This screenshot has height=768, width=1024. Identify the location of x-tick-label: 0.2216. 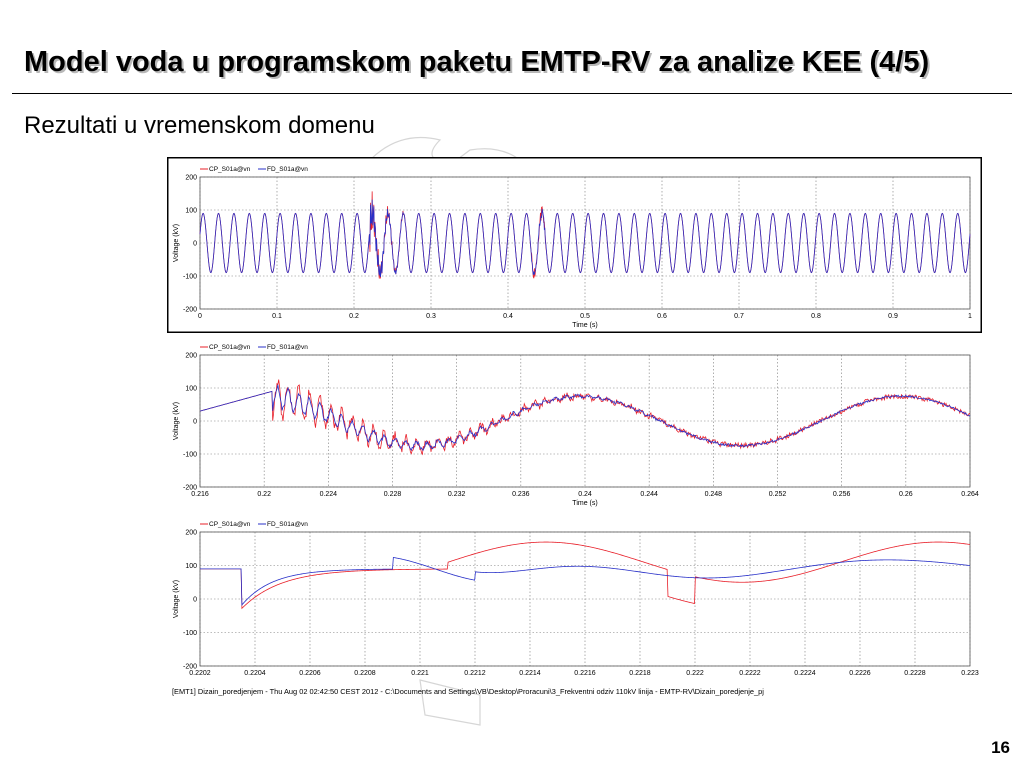
(585, 673).